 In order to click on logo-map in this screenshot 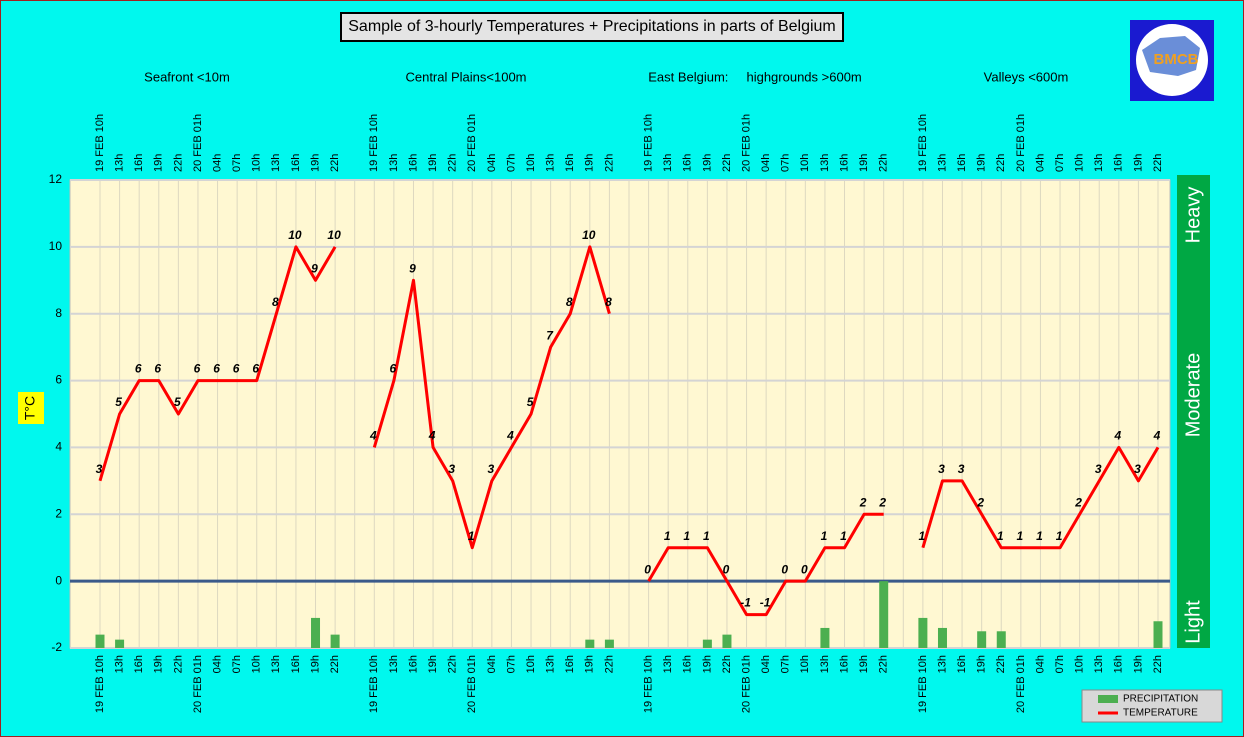, I will do `click(1171, 56)`.